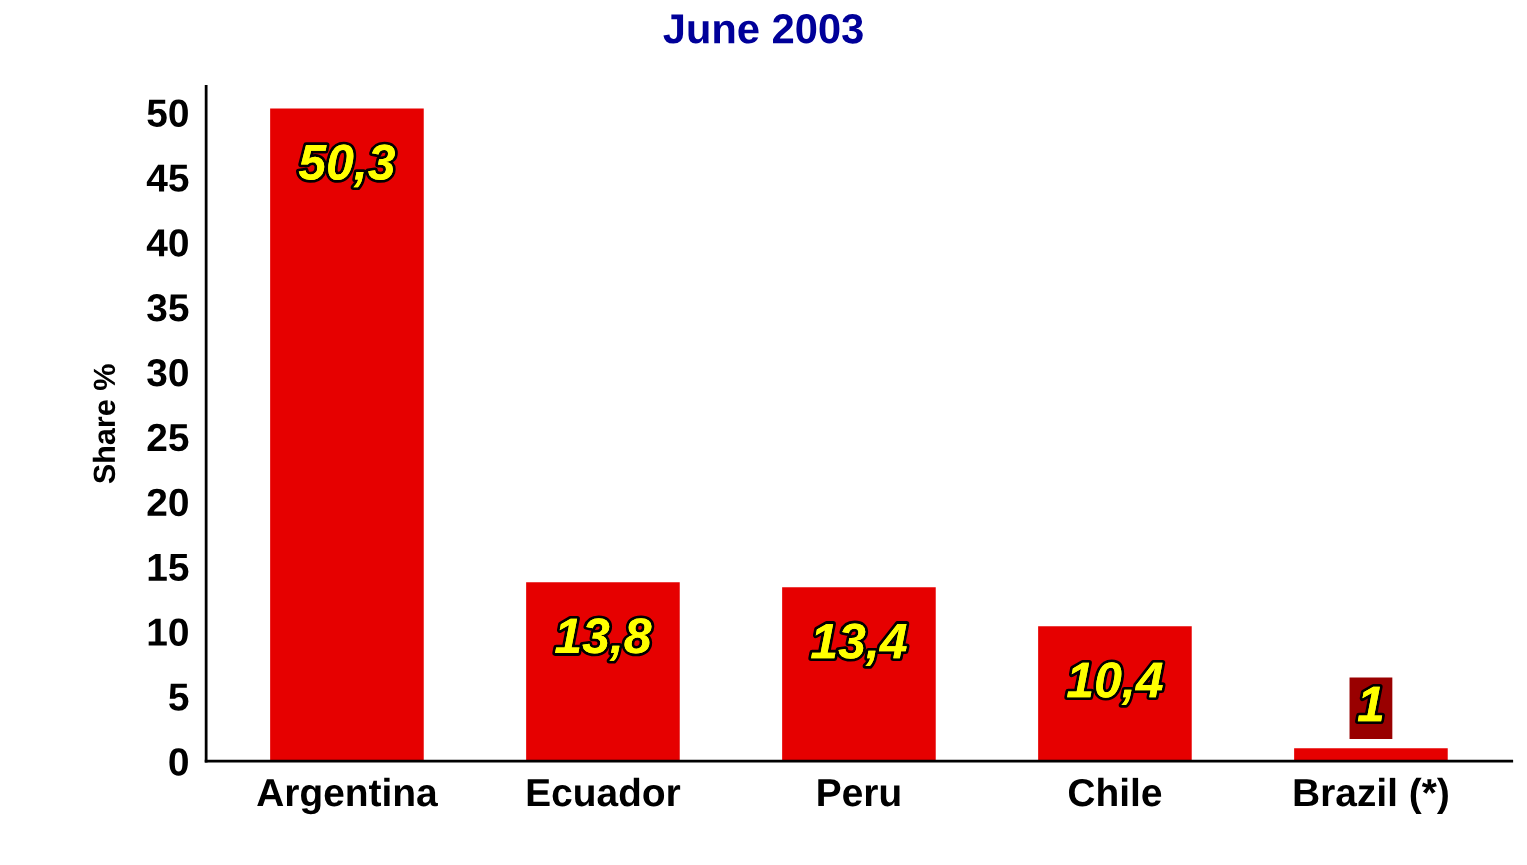 The height and width of the screenshot is (865, 1527). Describe the element at coordinates (167, 243) in the screenshot. I see `y-tick-label: 40` at that location.